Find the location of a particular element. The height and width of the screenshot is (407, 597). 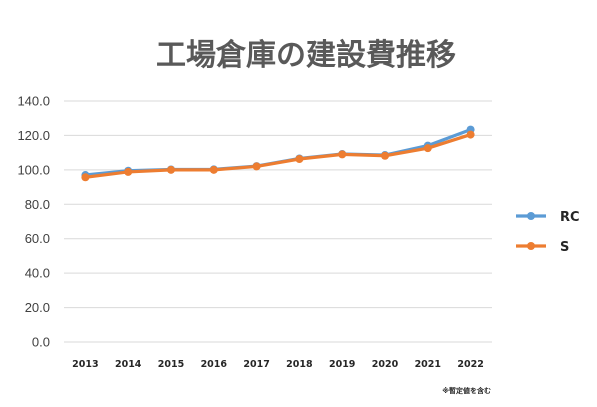

chart-title: 工場倉庫の建設費推移 is located at coordinates (306, 55).